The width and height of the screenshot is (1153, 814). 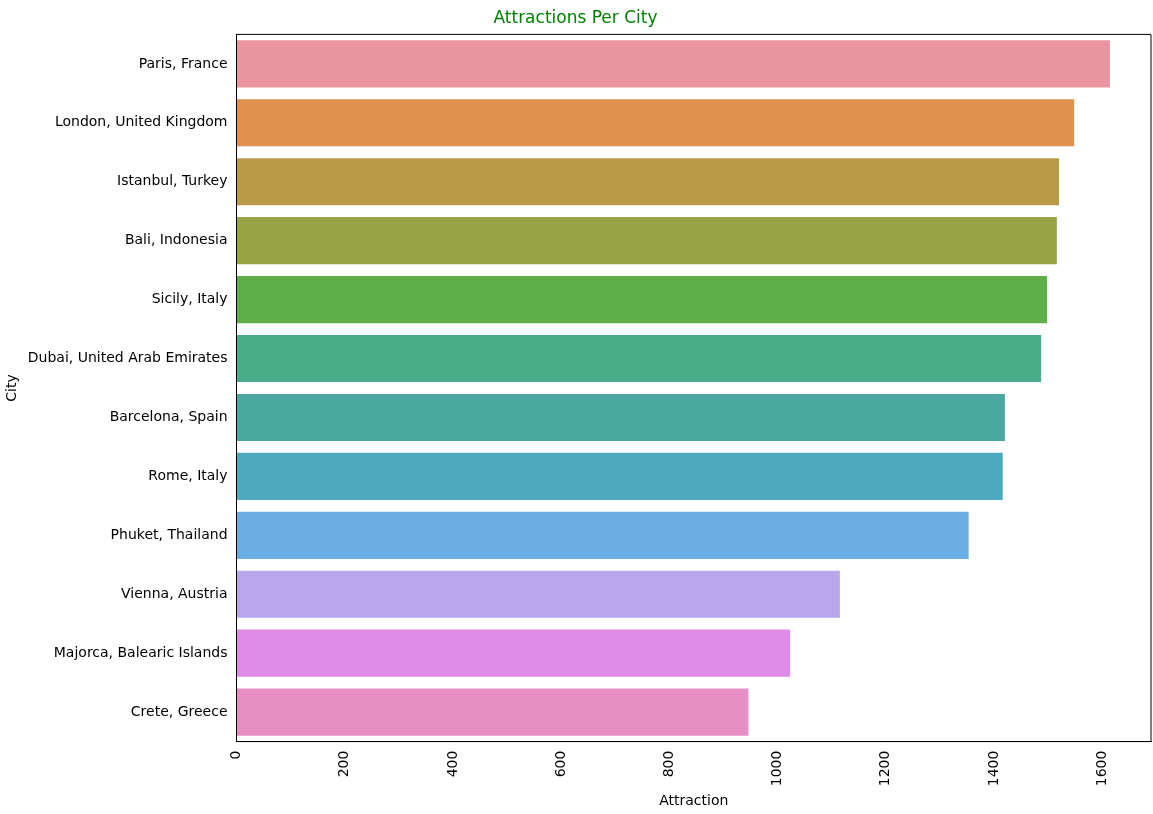 What do you see at coordinates (575, 16) in the screenshot?
I see `chart-title: Attractions Per City` at bounding box center [575, 16].